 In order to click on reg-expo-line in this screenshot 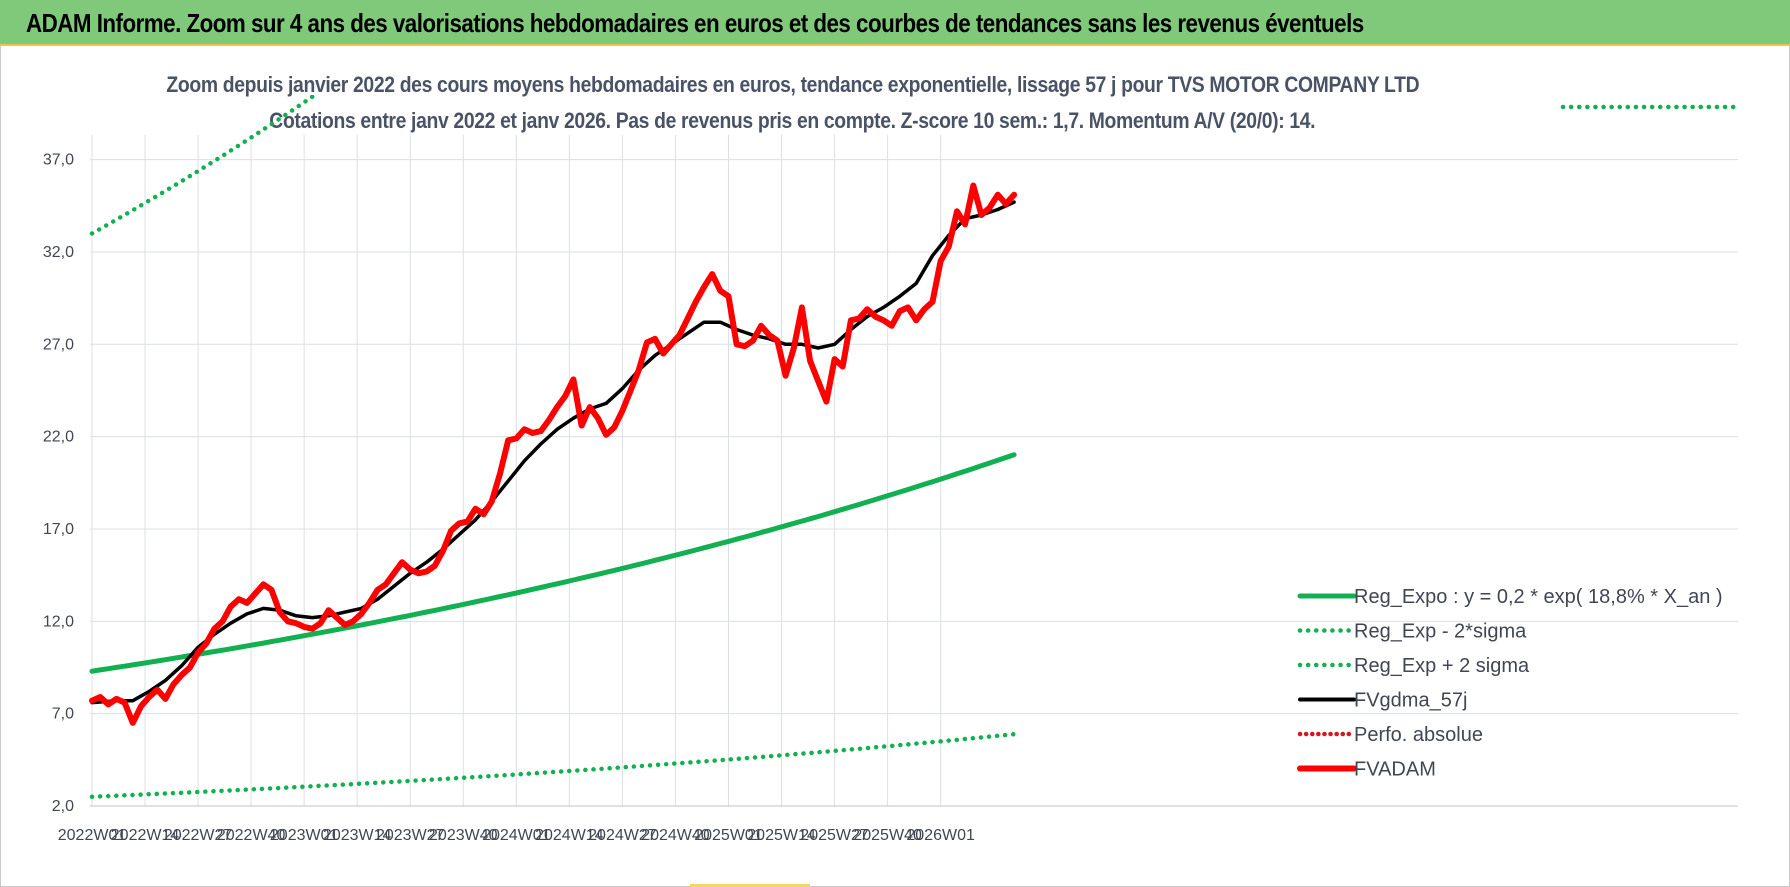, I will do `click(553, 563)`.